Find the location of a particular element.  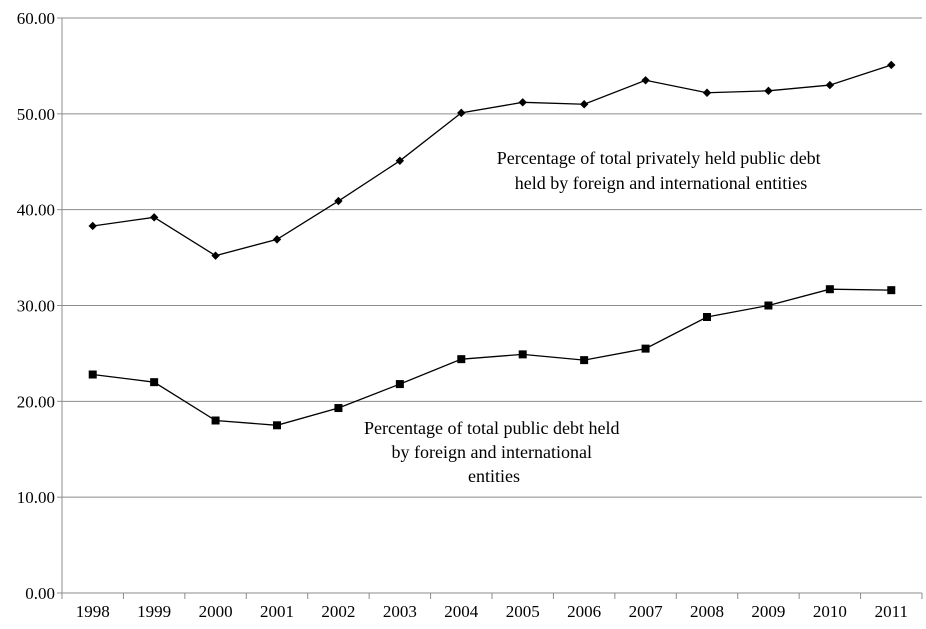

x-tick-label: 2007 is located at coordinates (646, 611).